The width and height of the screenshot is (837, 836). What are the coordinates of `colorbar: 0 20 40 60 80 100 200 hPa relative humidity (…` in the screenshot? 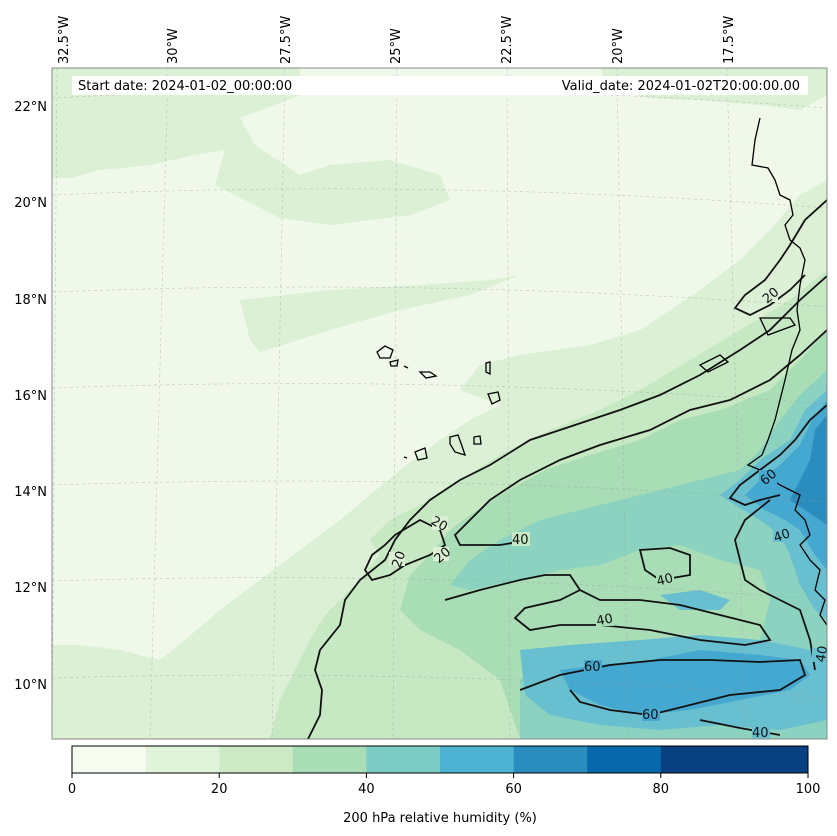 It's located at (444, 785).